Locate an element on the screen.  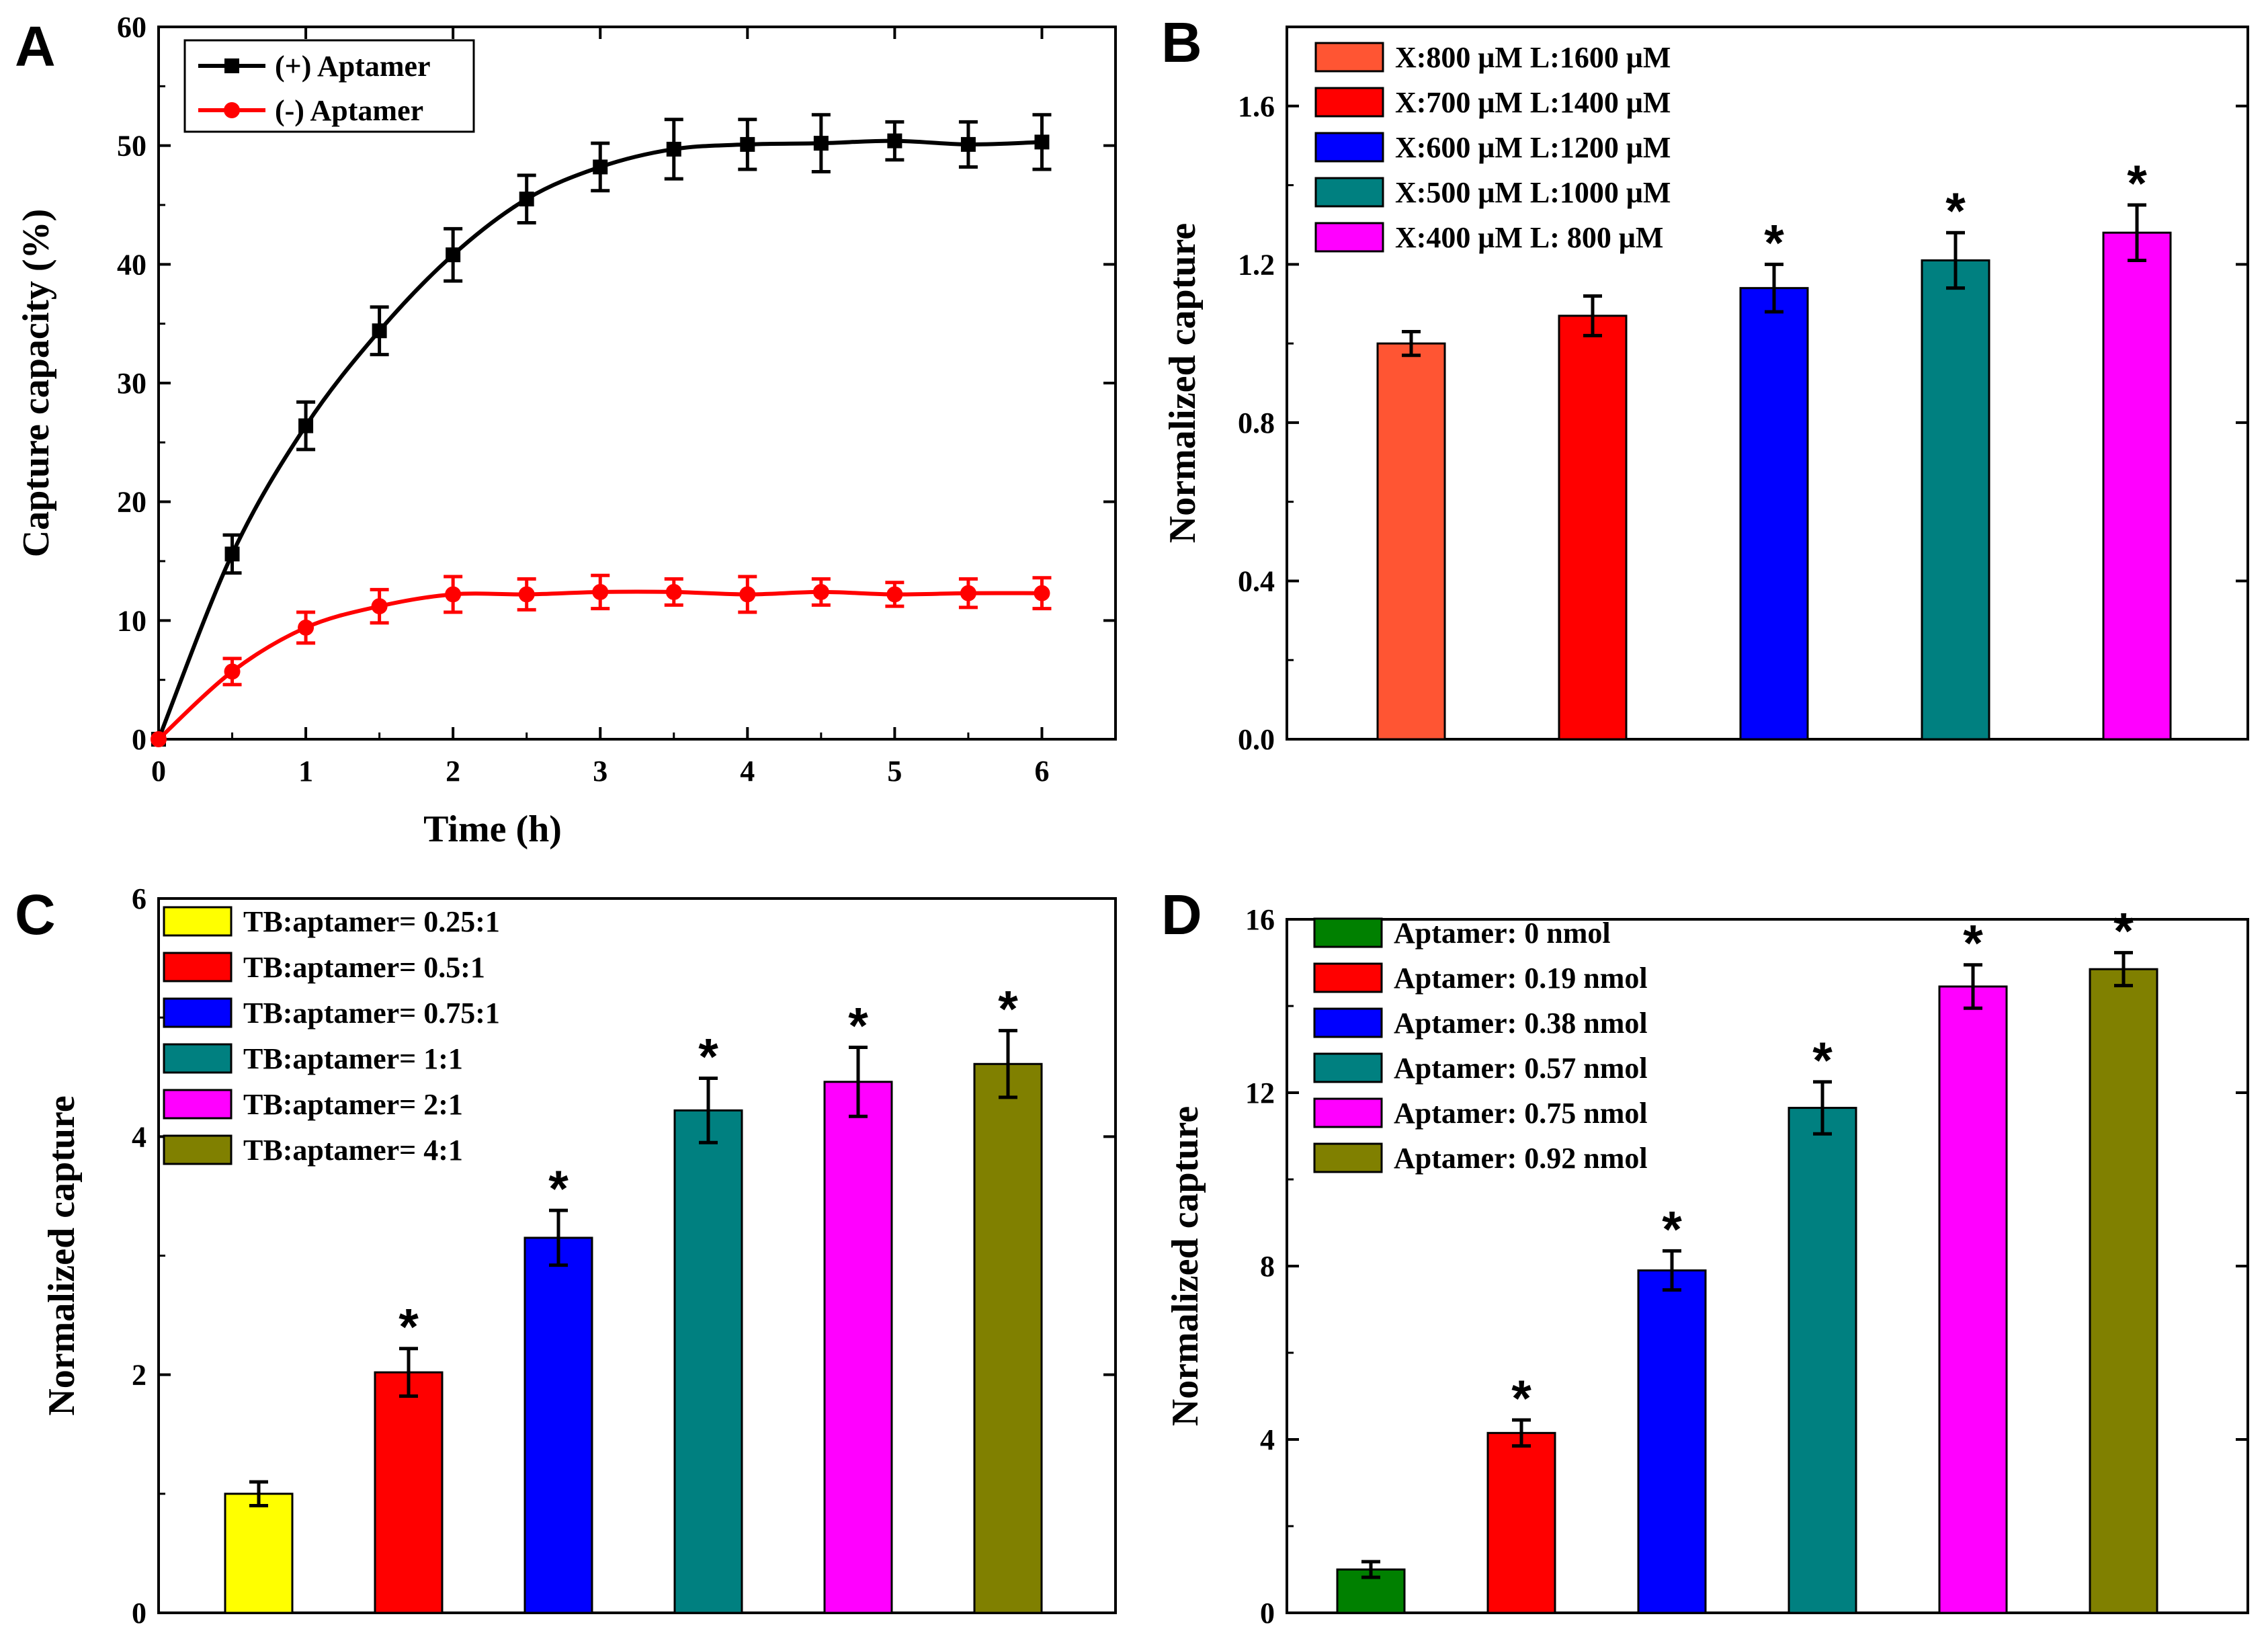
legend-label: Aptamer: 0 nmol is located at coordinates (1503, 933).